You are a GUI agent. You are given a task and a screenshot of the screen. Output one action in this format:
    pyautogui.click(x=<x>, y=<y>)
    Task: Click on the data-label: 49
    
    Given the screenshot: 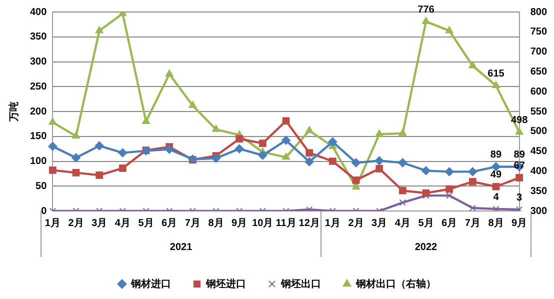 What is the action you would take?
    pyautogui.click(x=496, y=174)
    